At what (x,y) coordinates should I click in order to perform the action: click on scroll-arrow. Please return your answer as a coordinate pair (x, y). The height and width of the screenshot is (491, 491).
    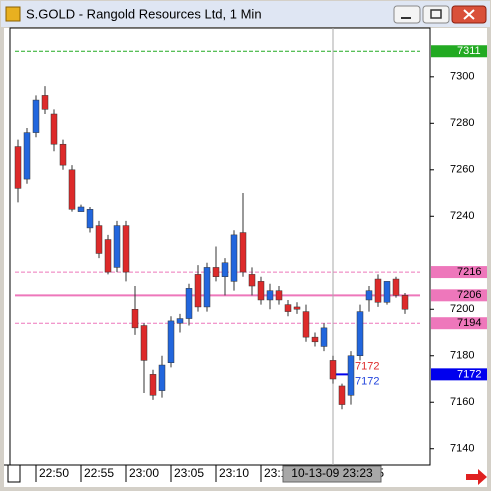
    Looking at the image, I should click on (476, 477).